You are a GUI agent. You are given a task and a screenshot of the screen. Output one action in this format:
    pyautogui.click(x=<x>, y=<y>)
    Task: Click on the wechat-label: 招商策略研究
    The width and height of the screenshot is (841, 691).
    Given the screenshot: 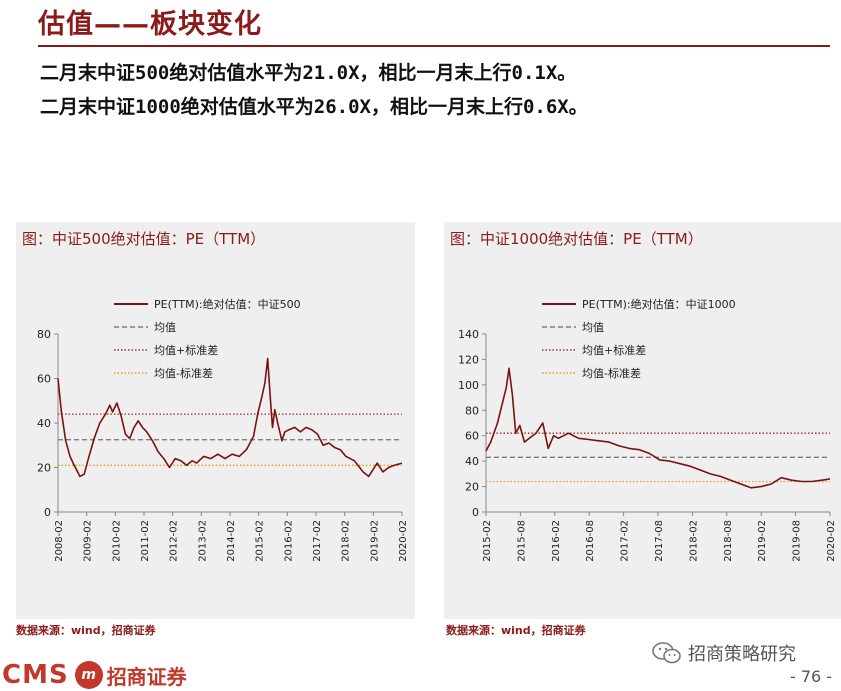 What is the action you would take?
    pyautogui.click(x=742, y=654)
    